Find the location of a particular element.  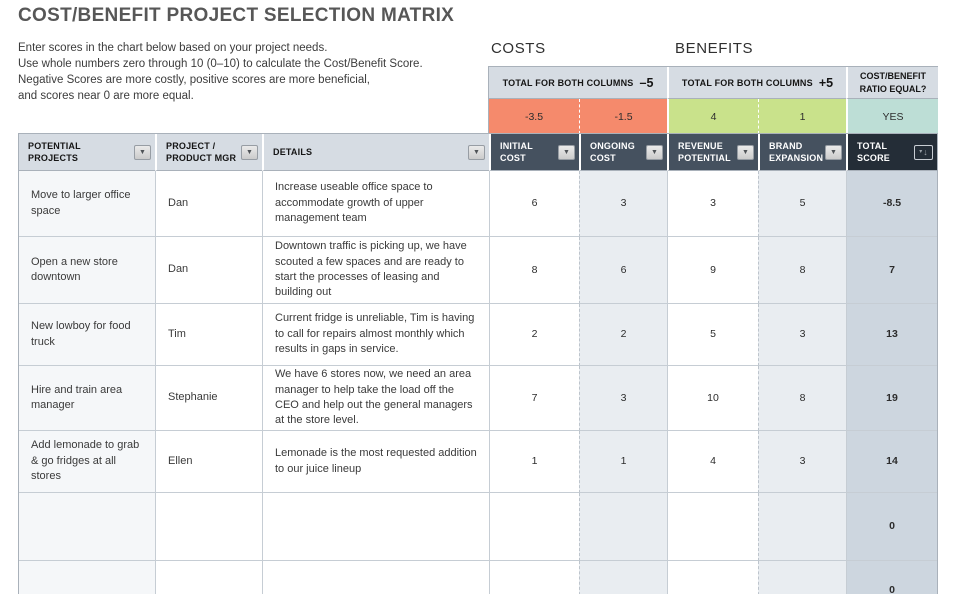

benefits-total-target: +5 is located at coordinates (826, 82).